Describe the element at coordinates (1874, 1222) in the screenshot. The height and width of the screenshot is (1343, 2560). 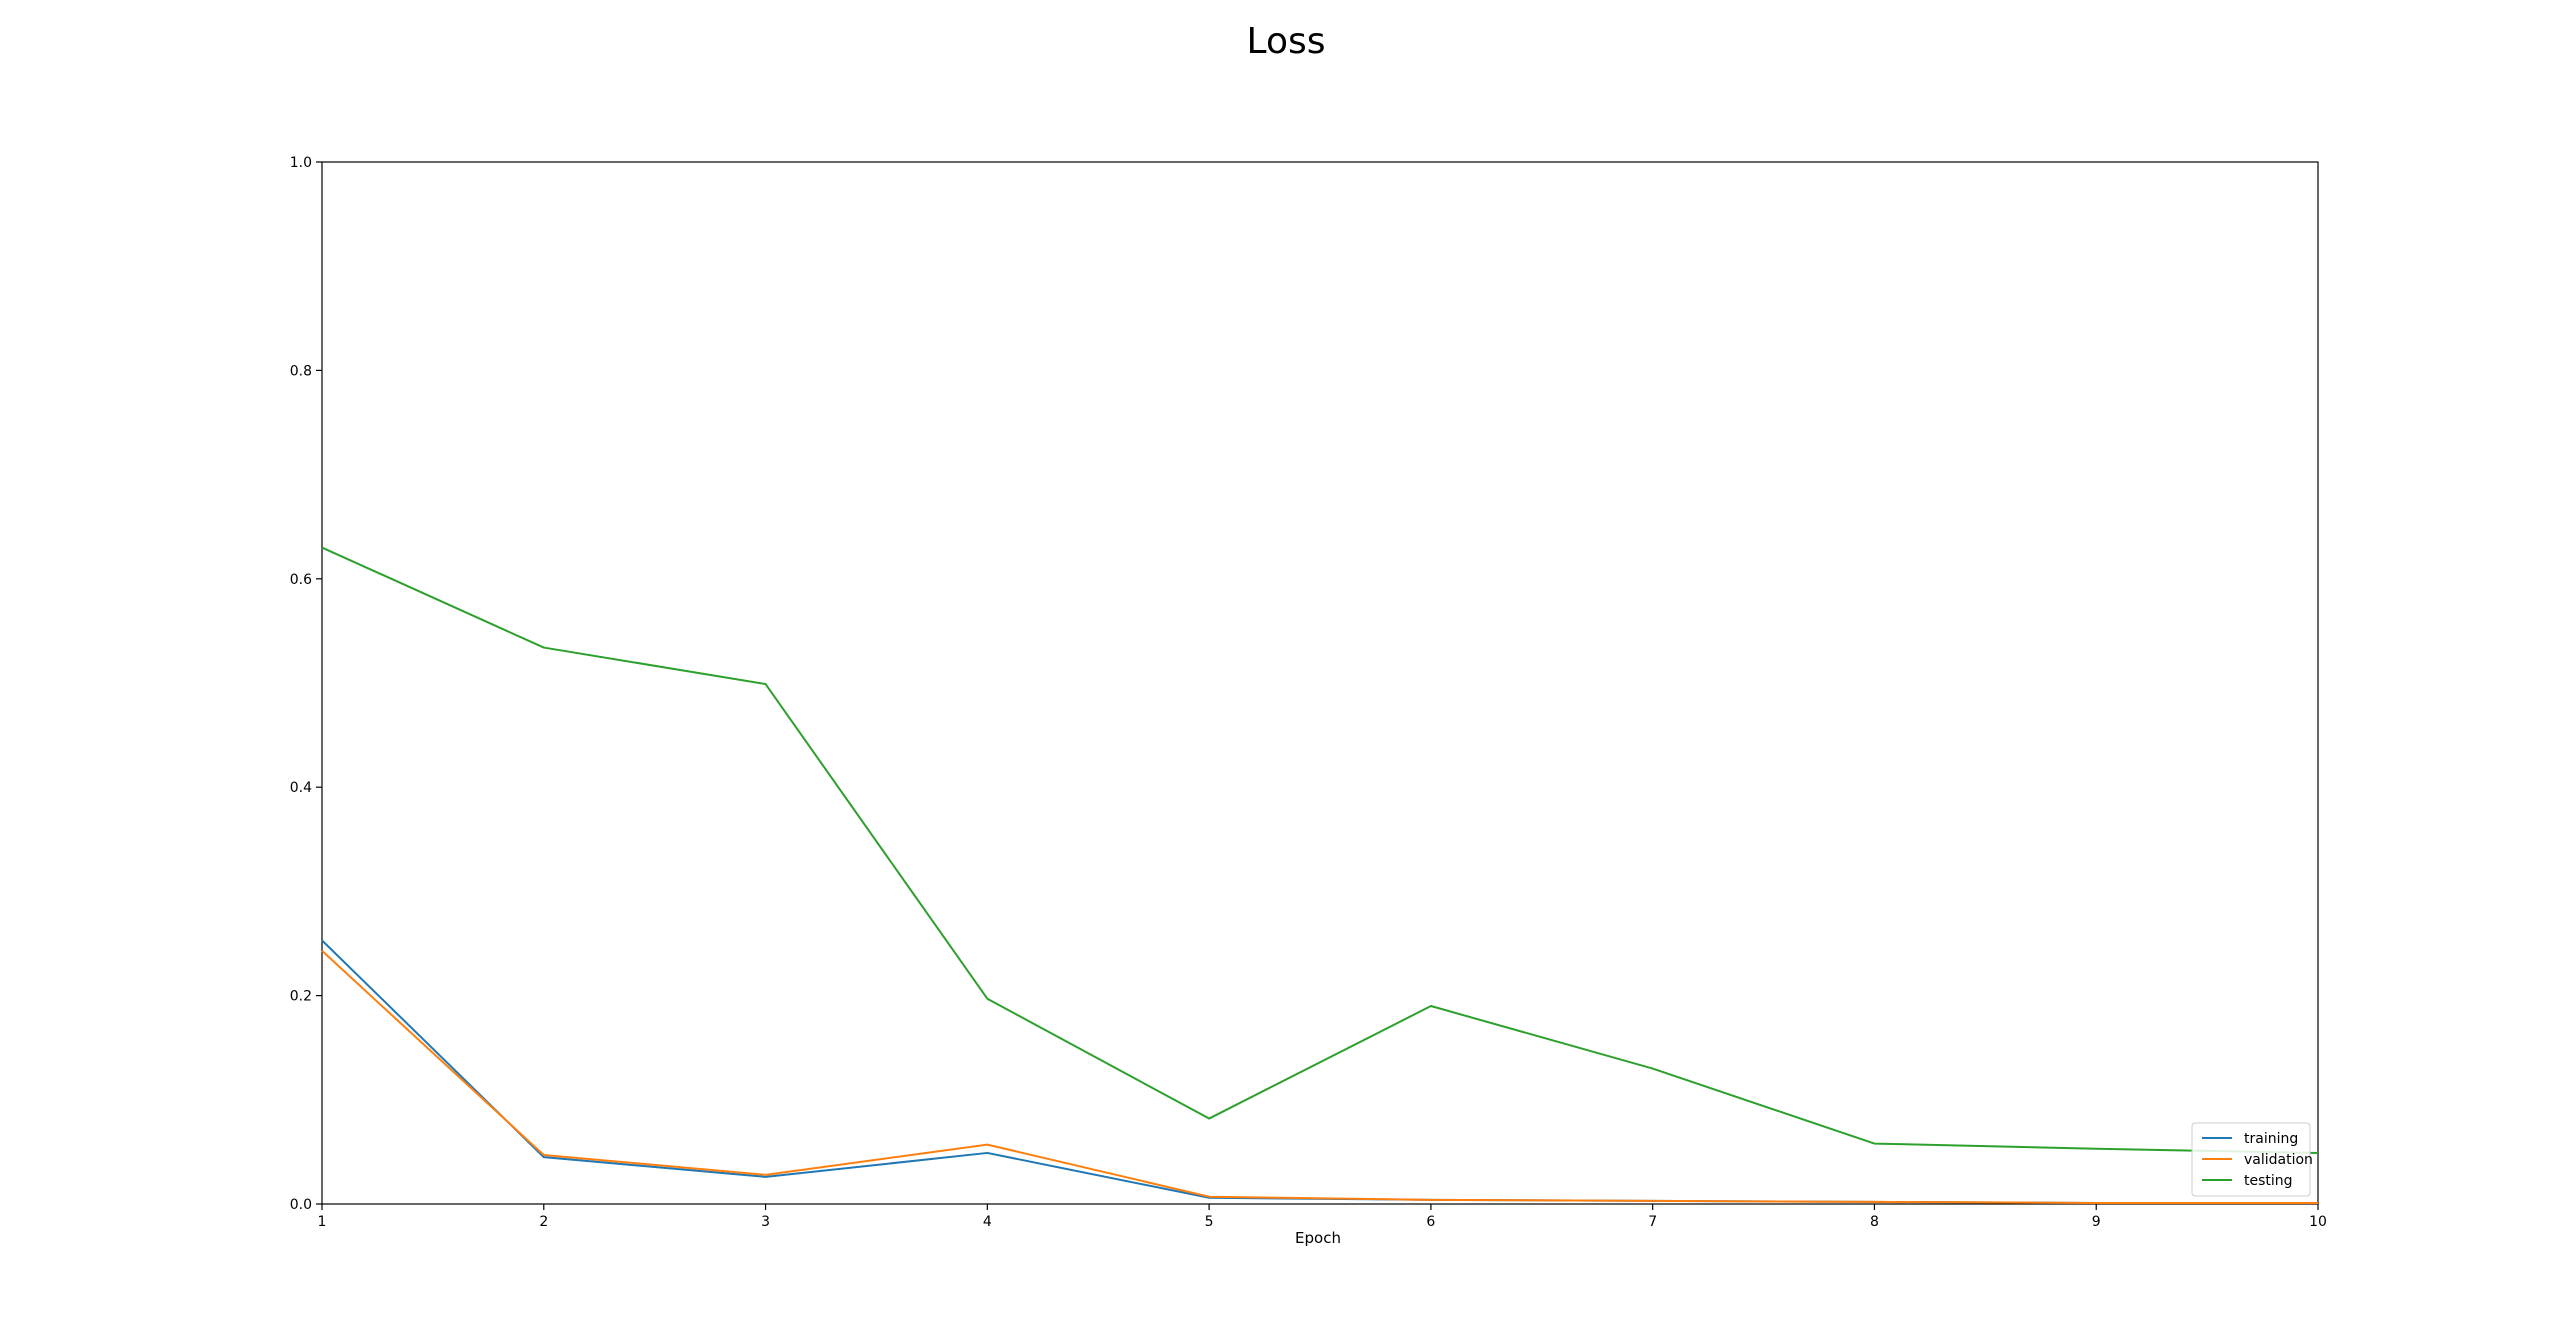
I see `x-tick-label: 8` at that location.